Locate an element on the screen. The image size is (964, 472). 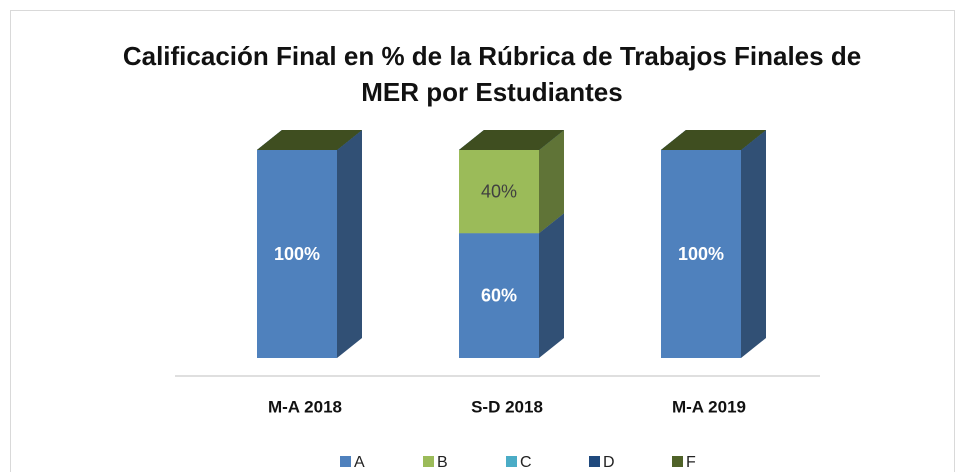
legend-label: D is located at coordinates (609, 462).